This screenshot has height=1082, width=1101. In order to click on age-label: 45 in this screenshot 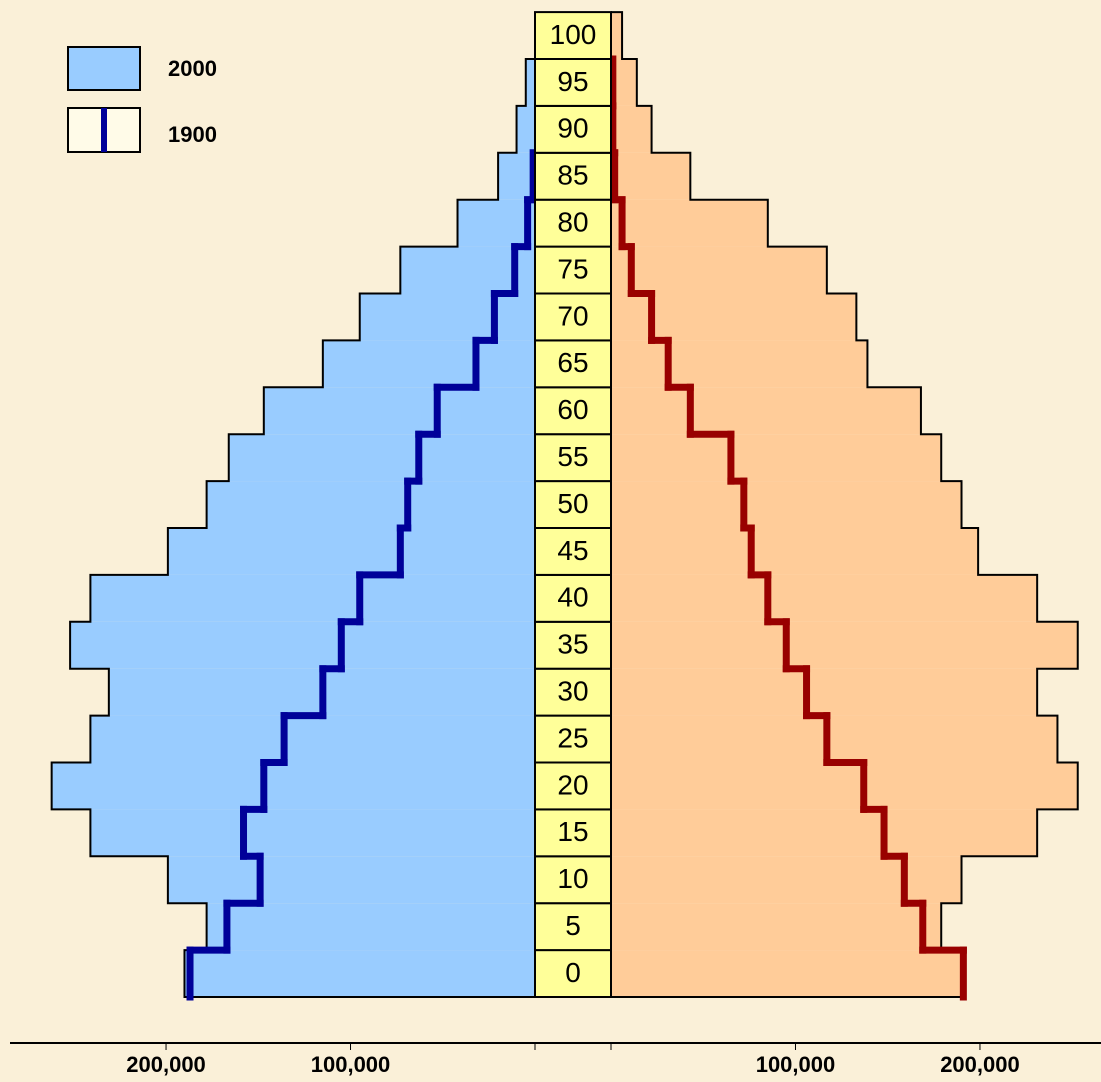, I will do `click(572, 550)`.